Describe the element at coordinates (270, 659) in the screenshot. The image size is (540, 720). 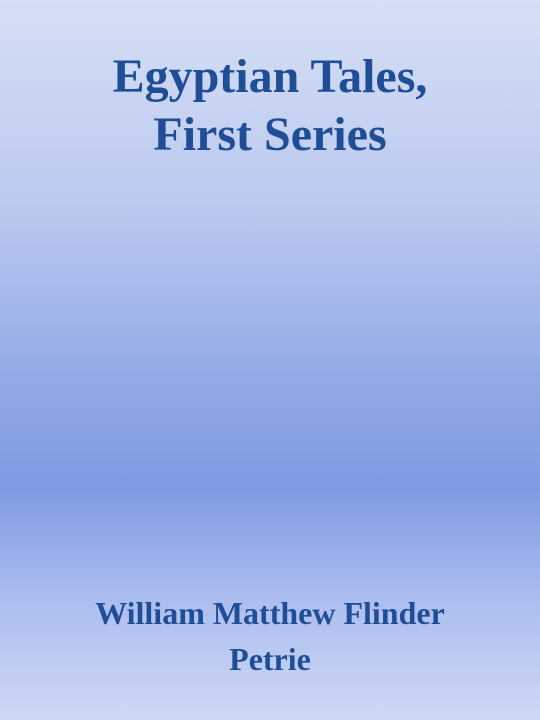
I see `book-author-line-2: Petrie` at that location.